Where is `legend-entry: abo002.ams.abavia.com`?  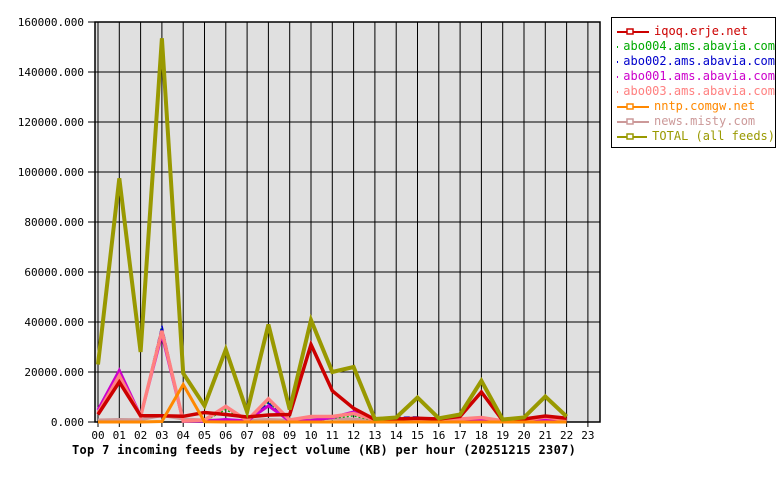
legend-entry: abo002.ams.abavia.com is located at coordinates (693, 60).